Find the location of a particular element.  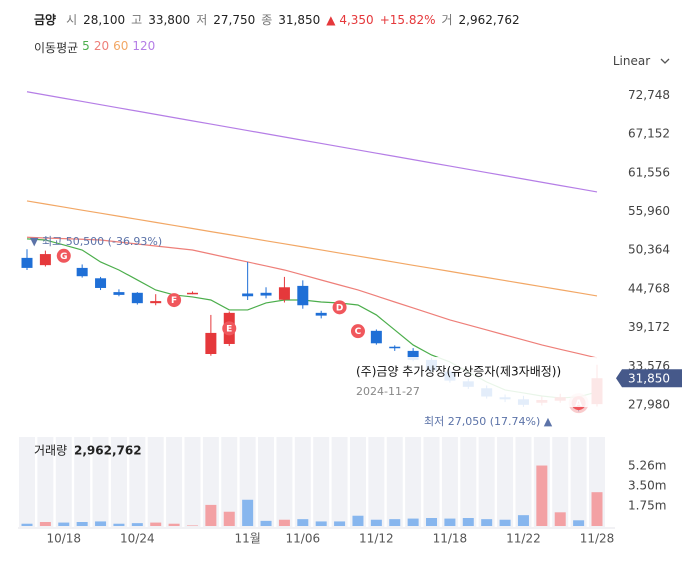

field-value: 31,850 is located at coordinates (299, 20).